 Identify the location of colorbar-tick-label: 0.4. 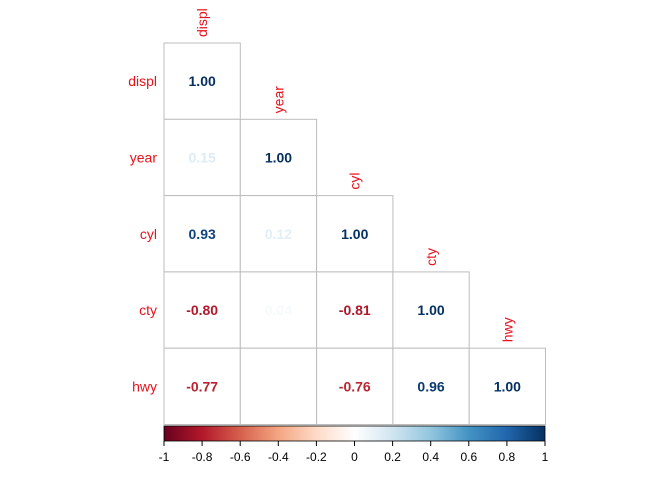
(430, 457).